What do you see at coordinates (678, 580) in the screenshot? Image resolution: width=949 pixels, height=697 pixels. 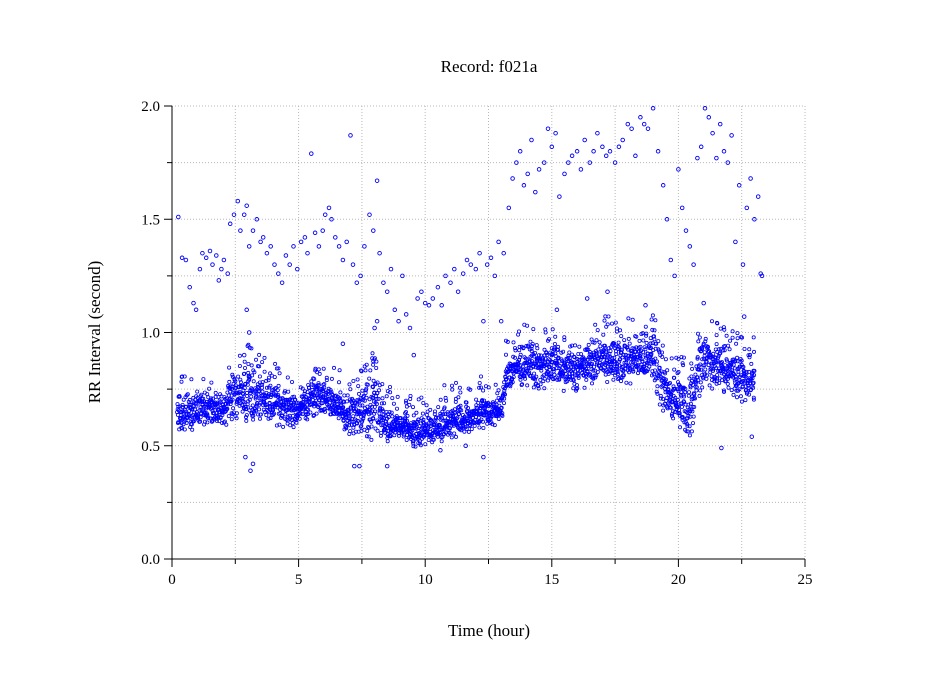 I see `x-tick-label: 20` at bounding box center [678, 580].